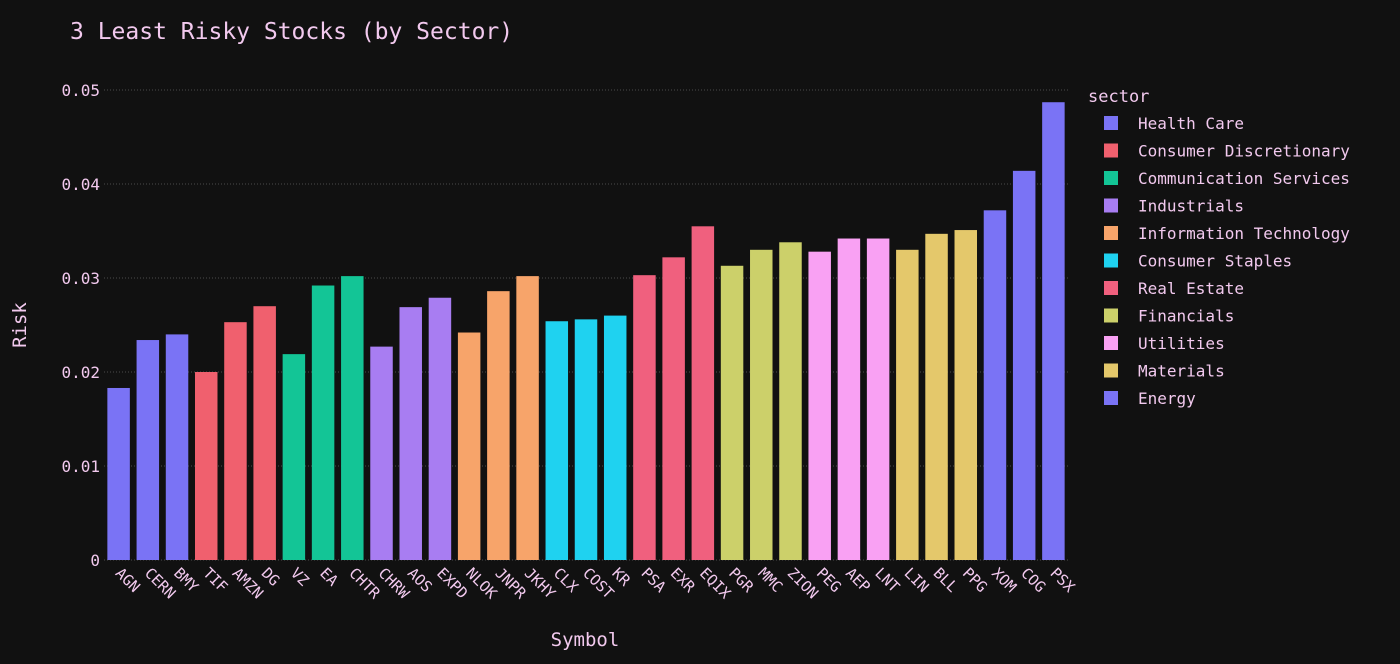 This screenshot has width=1400, height=664. I want to click on chart-title: 3 Least Risky Stocks (by Sector), so click(291, 32).